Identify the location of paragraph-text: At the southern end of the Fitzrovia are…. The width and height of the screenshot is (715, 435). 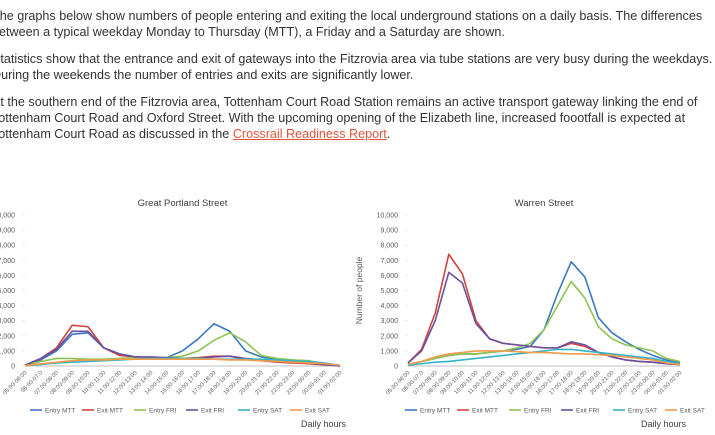
(349, 118).